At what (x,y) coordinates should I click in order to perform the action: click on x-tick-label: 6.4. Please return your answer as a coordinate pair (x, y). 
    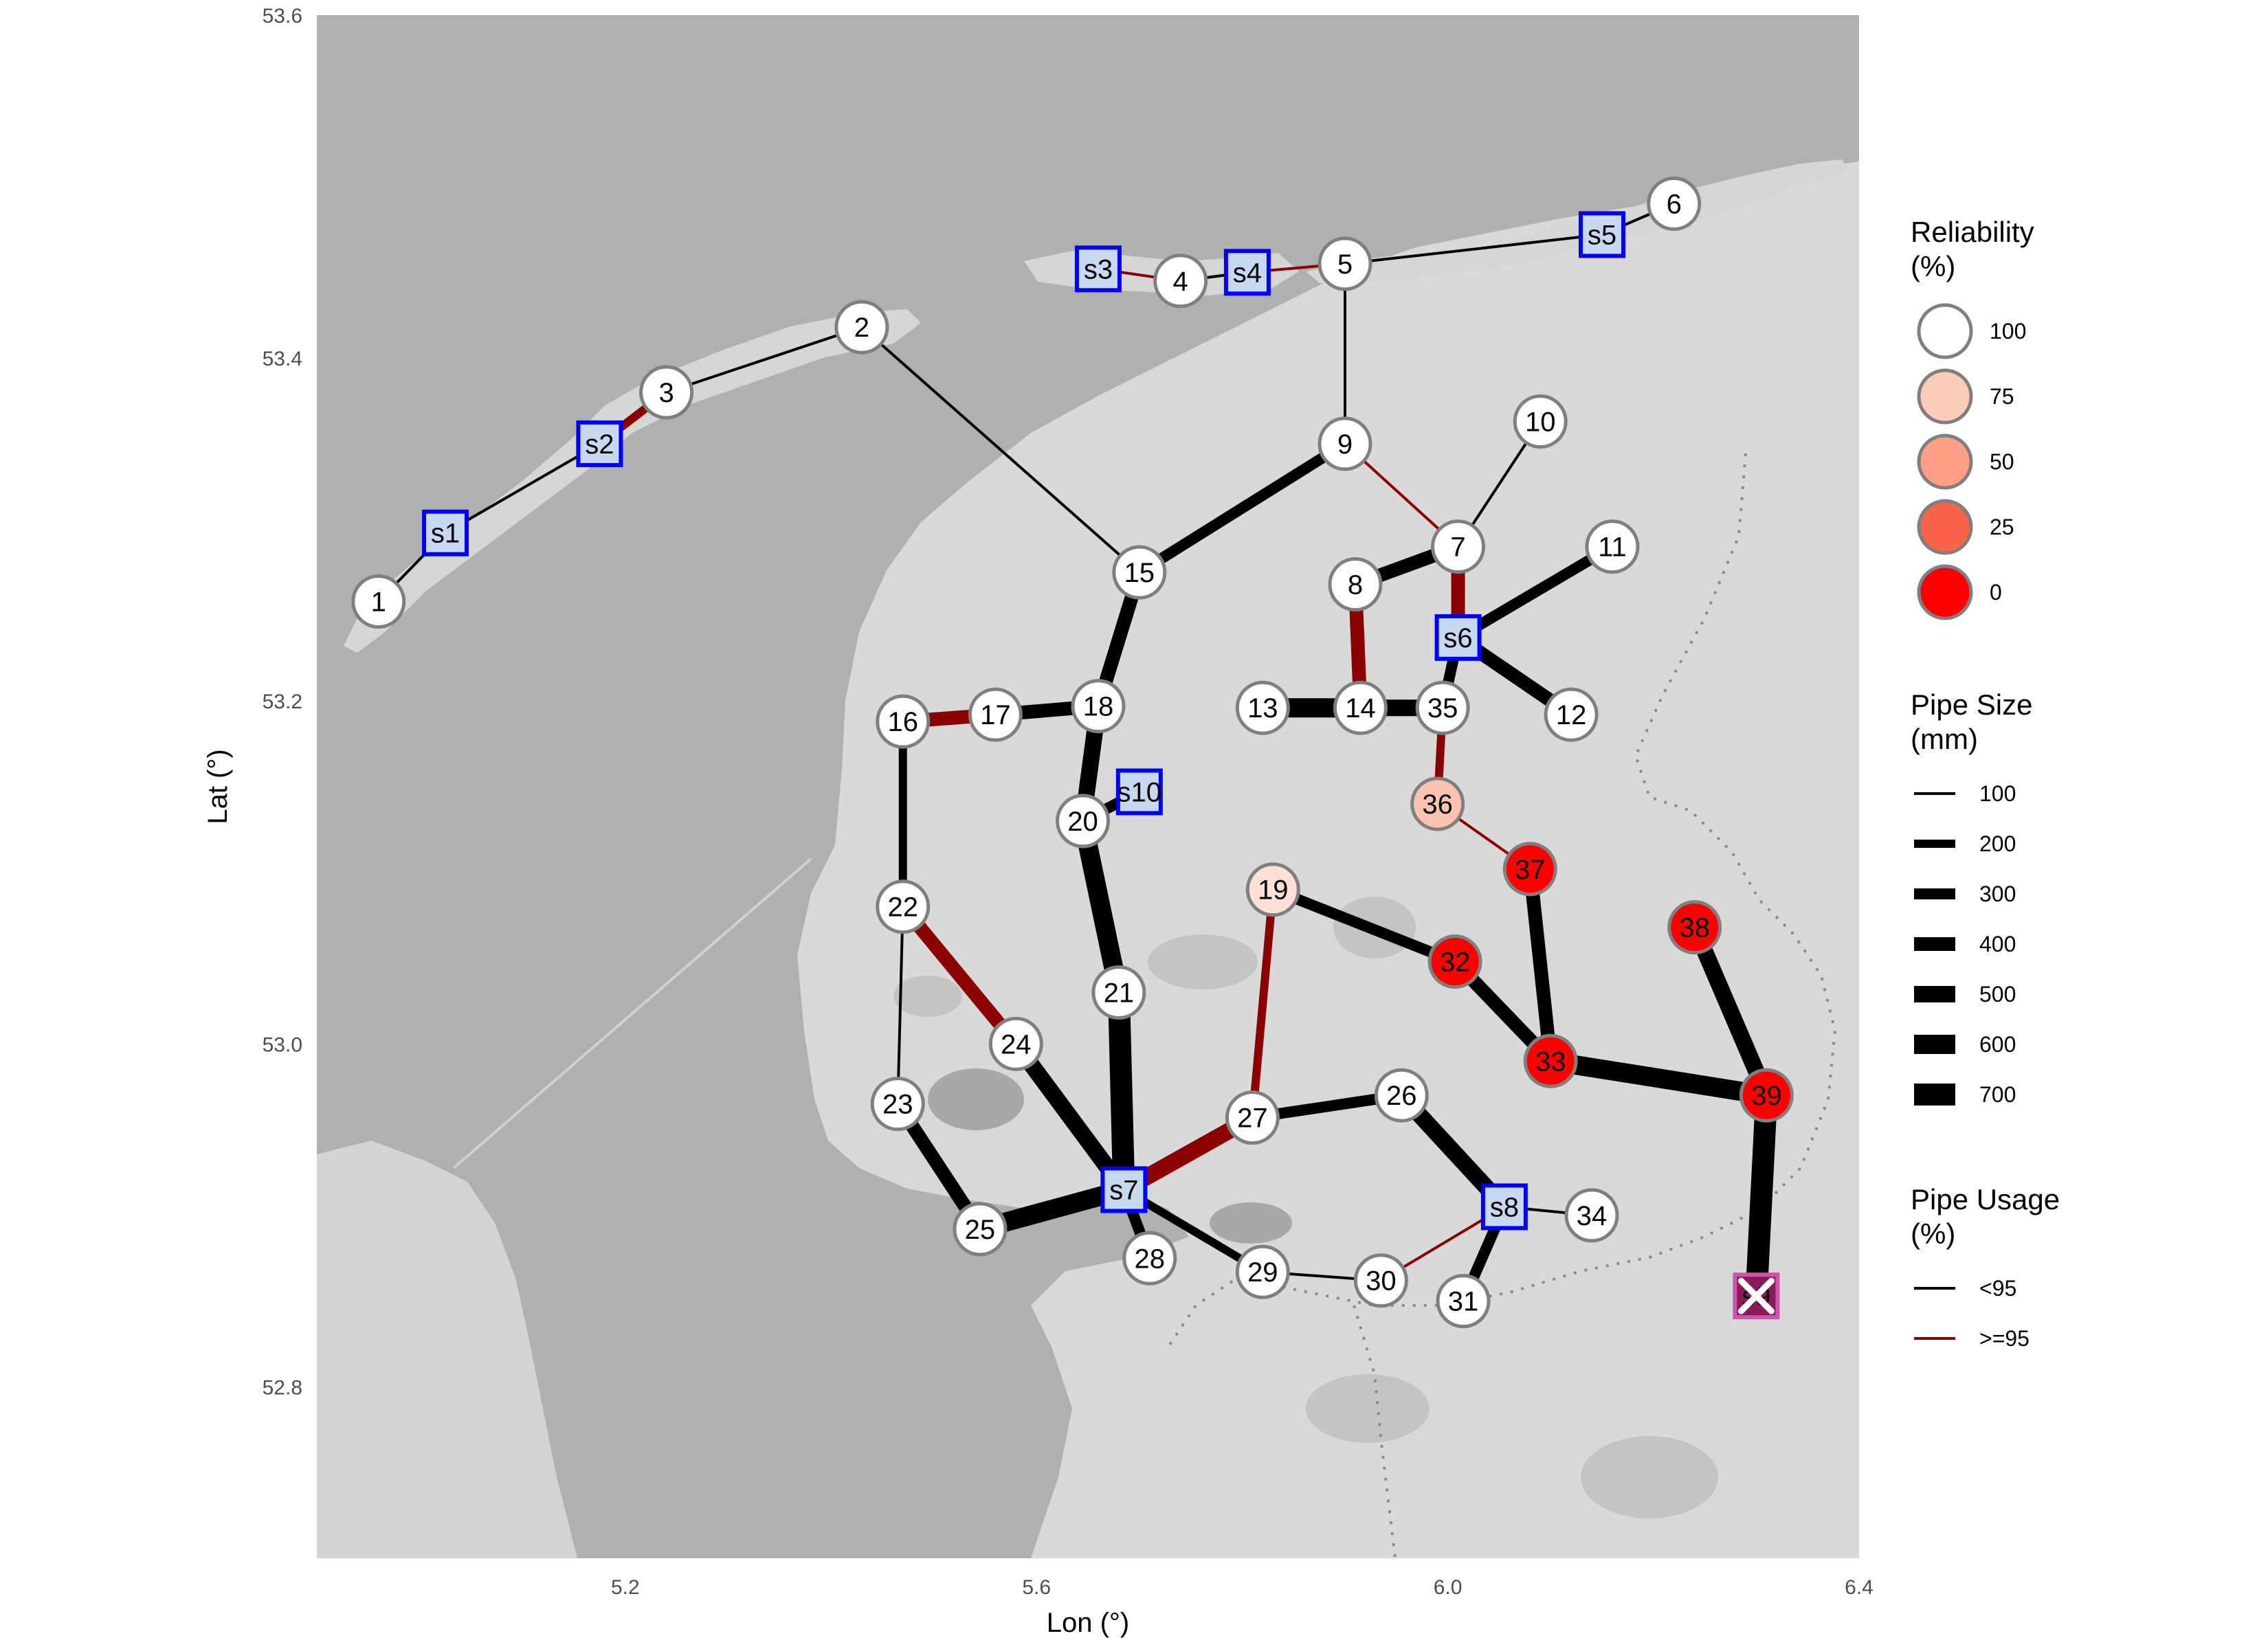
    Looking at the image, I should click on (1859, 1587).